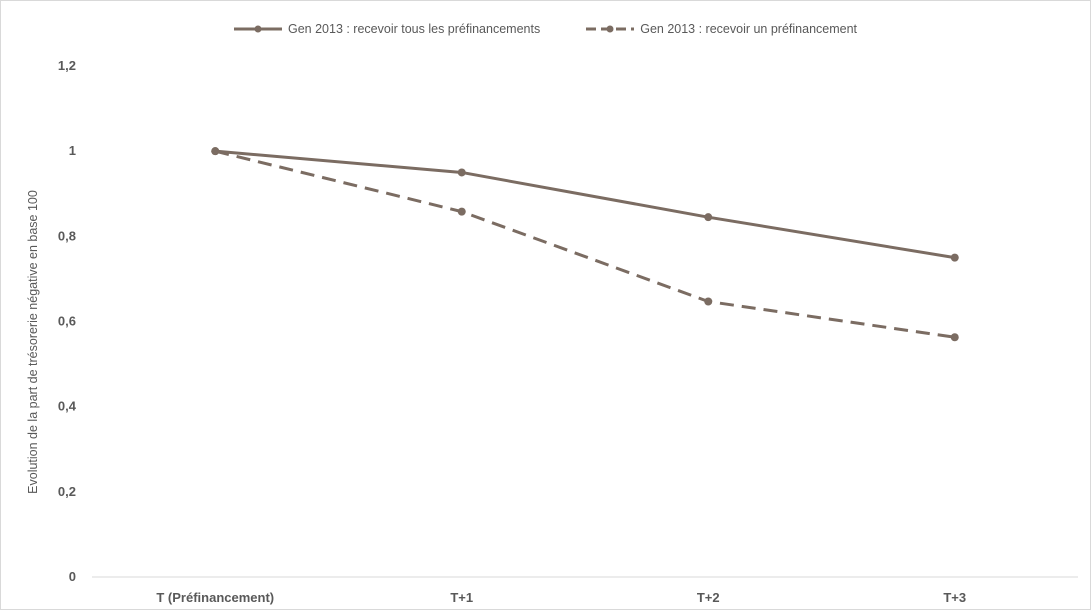  What do you see at coordinates (610, 29) in the screenshot?
I see `legend-swatch-dashed` at bounding box center [610, 29].